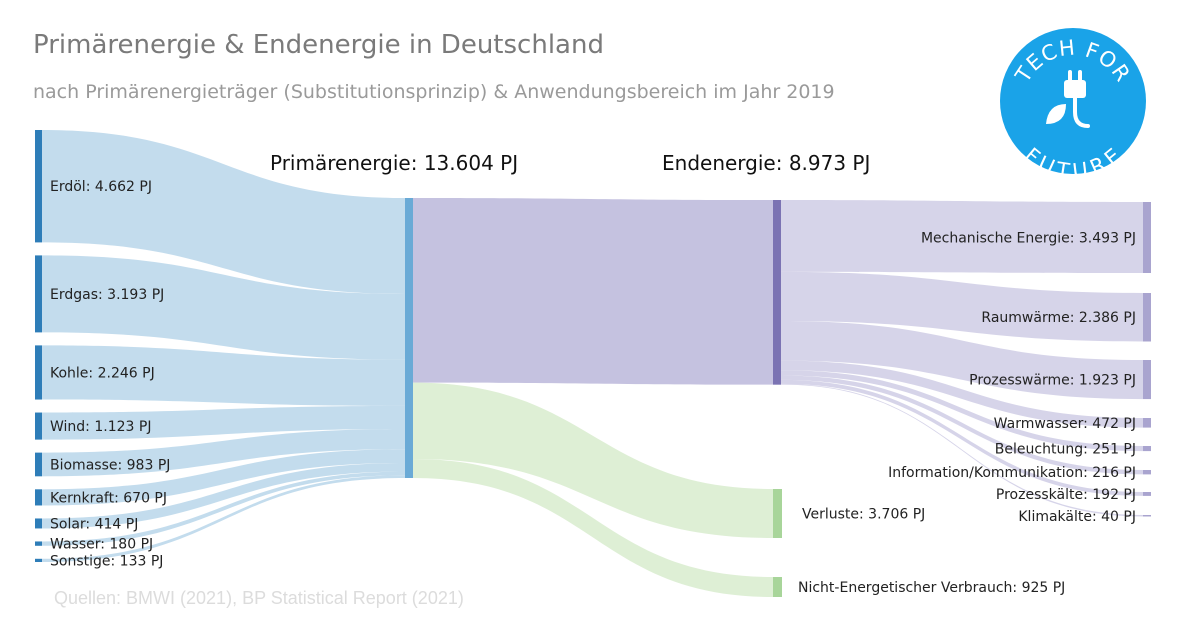 The height and width of the screenshot is (630, 1200). I want to click on label-wind: Wind: 1.123 PJ, so click(100, 427).